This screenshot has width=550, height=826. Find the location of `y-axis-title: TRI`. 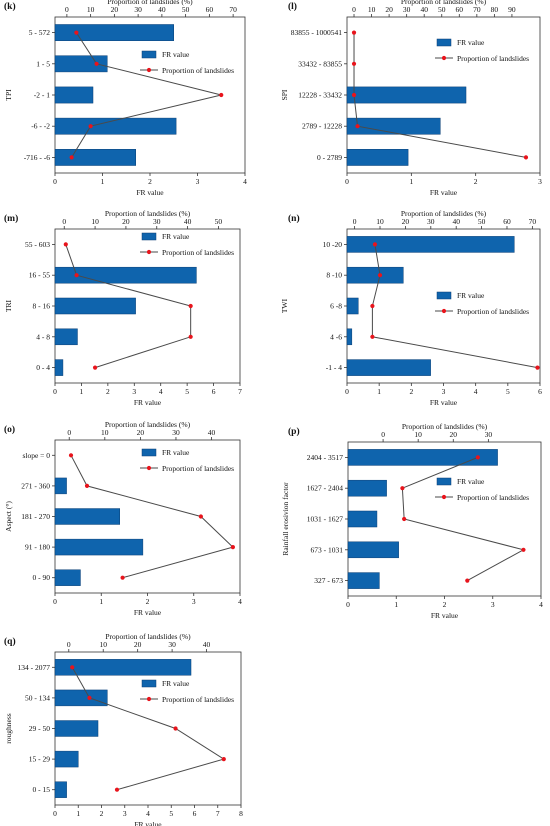

y-axis-title: TRI is located at coordinates (8, 305).